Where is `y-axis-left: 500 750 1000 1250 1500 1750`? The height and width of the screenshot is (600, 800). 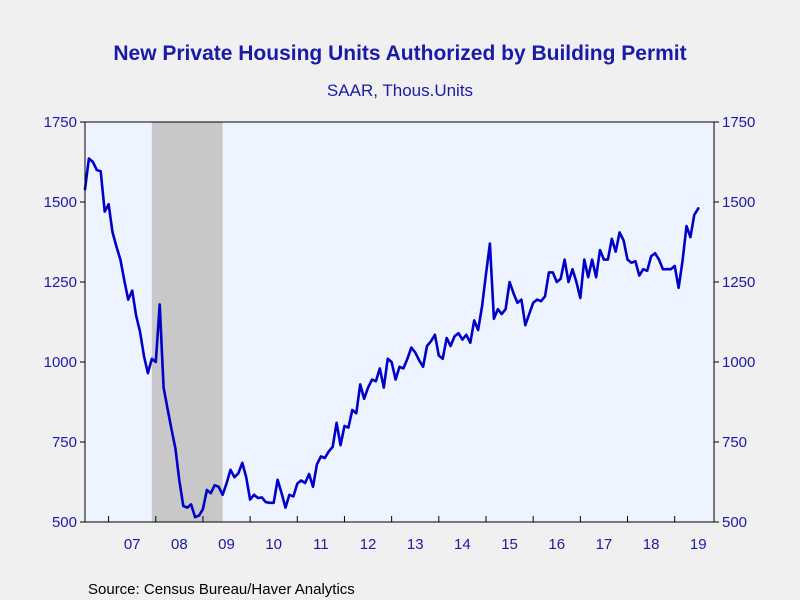
y-axis-left: 500 750 1000 1250 1500 1750 is located at coordinates (64, 322).